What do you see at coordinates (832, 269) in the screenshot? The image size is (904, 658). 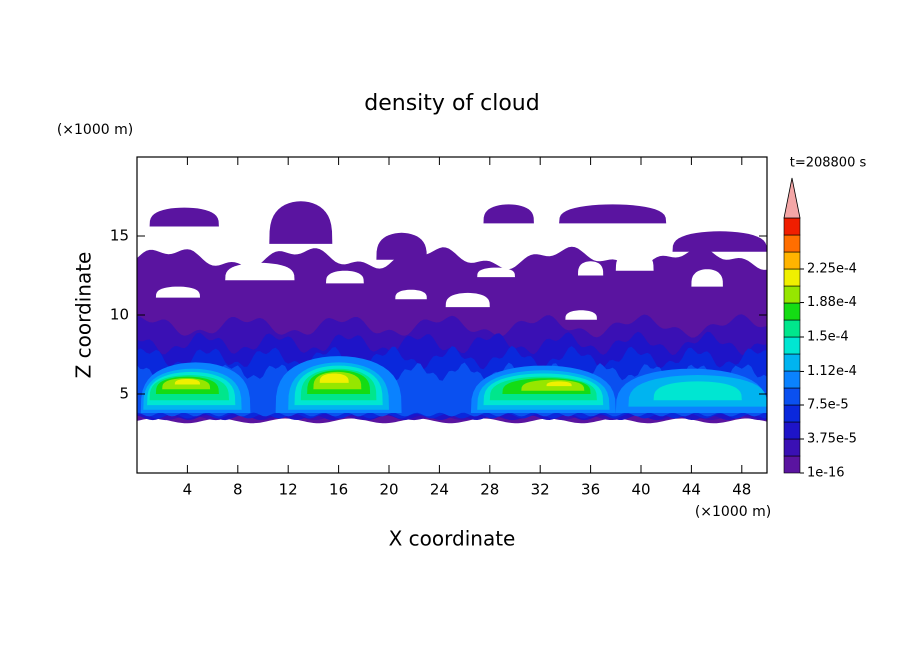 I see `colorbar-tick-label: 2.25e-4` at bounding box center [832, 269].